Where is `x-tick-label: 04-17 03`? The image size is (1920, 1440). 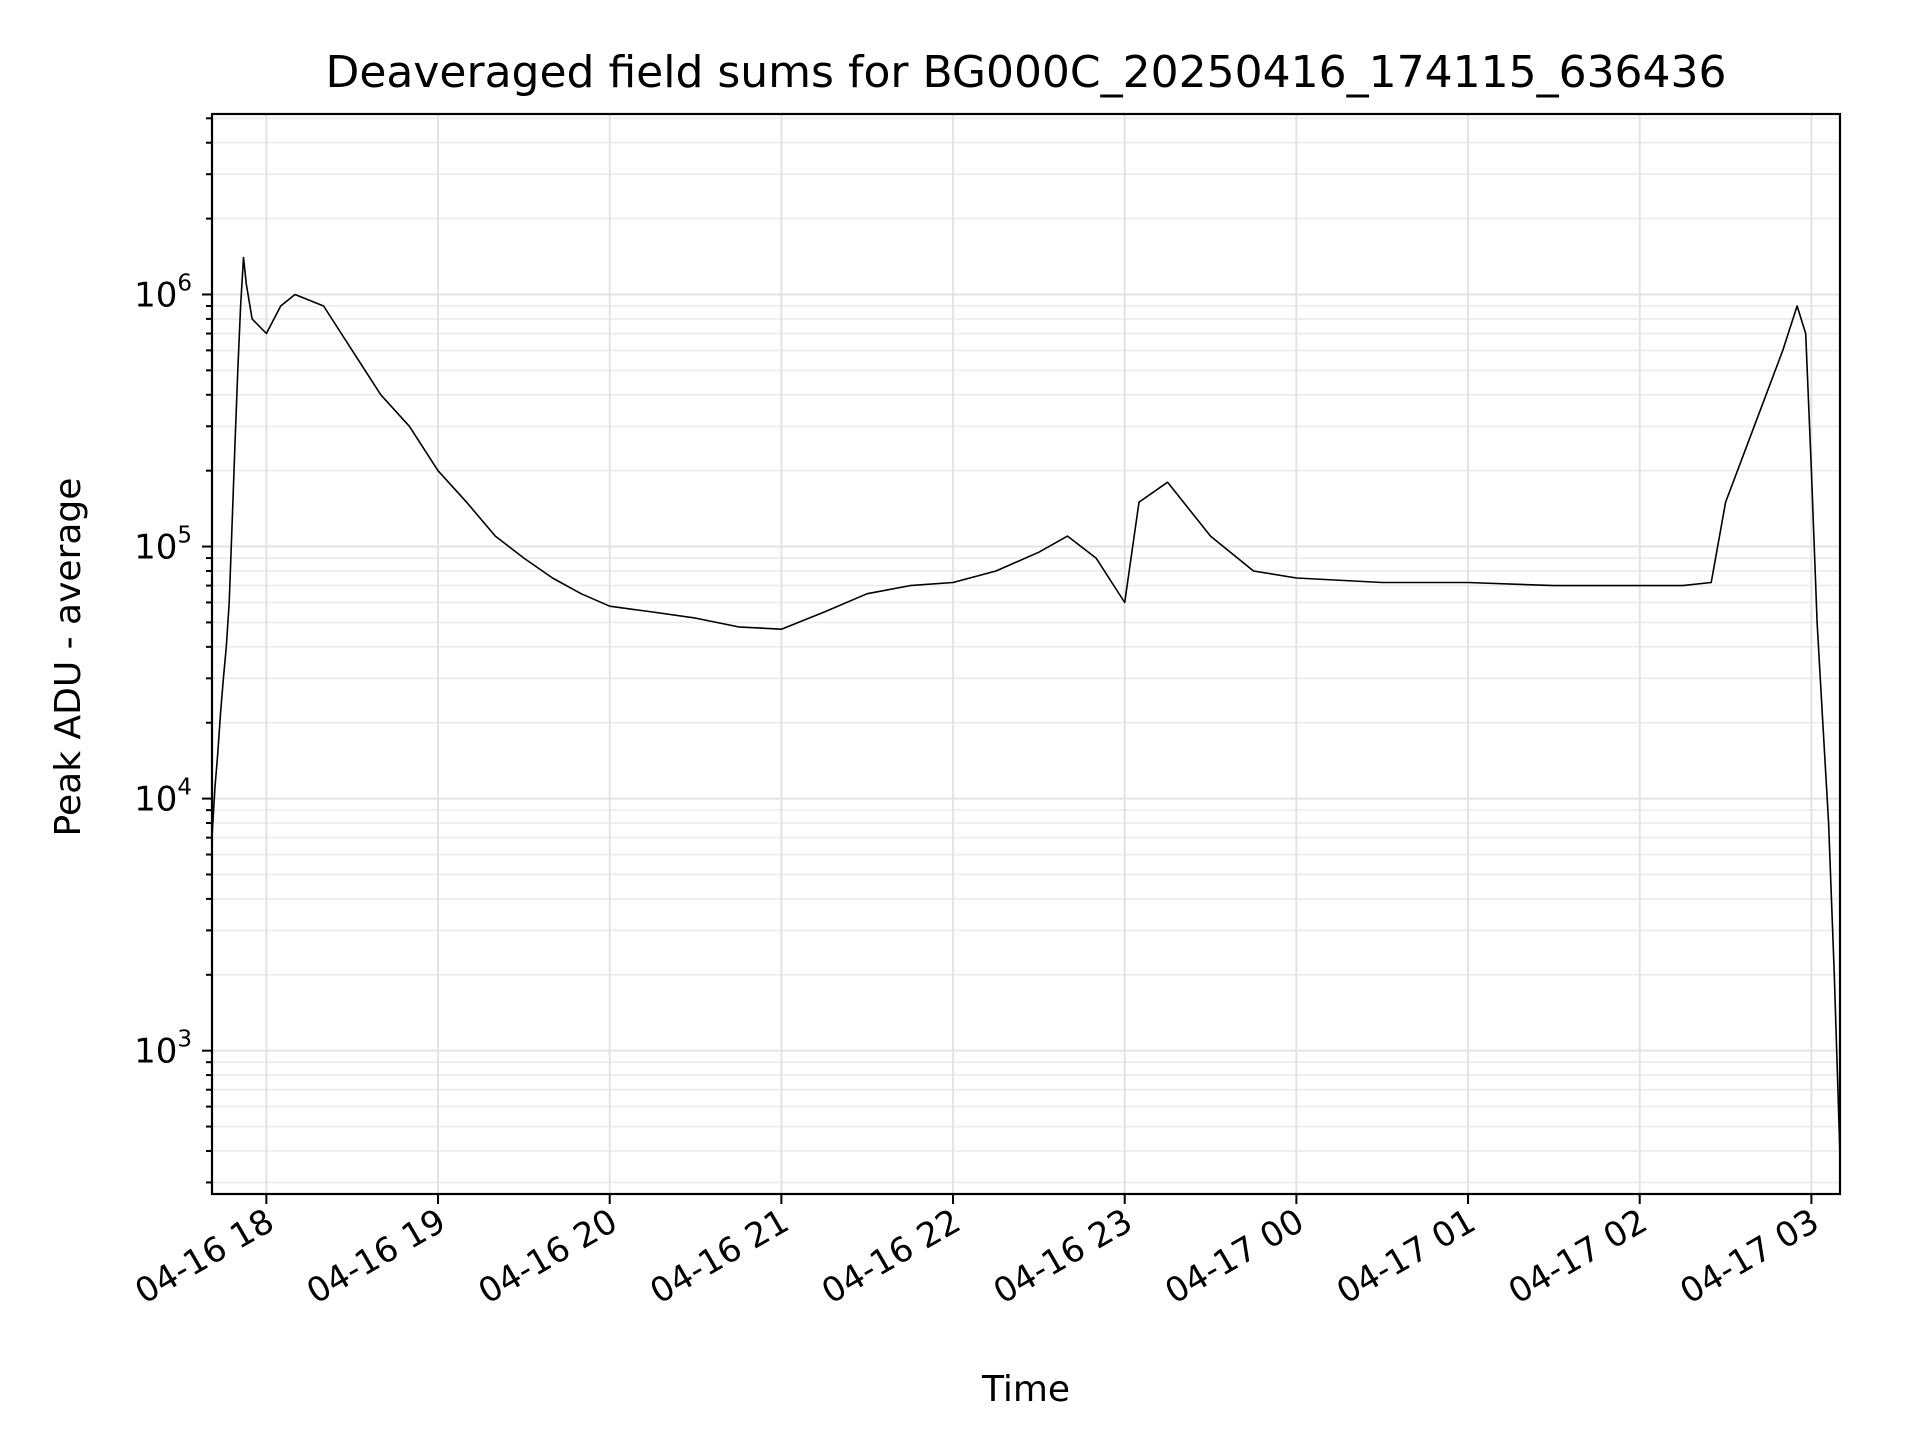
x-tick-label: 04-17 03 is located at coordinates (1749, 1256).